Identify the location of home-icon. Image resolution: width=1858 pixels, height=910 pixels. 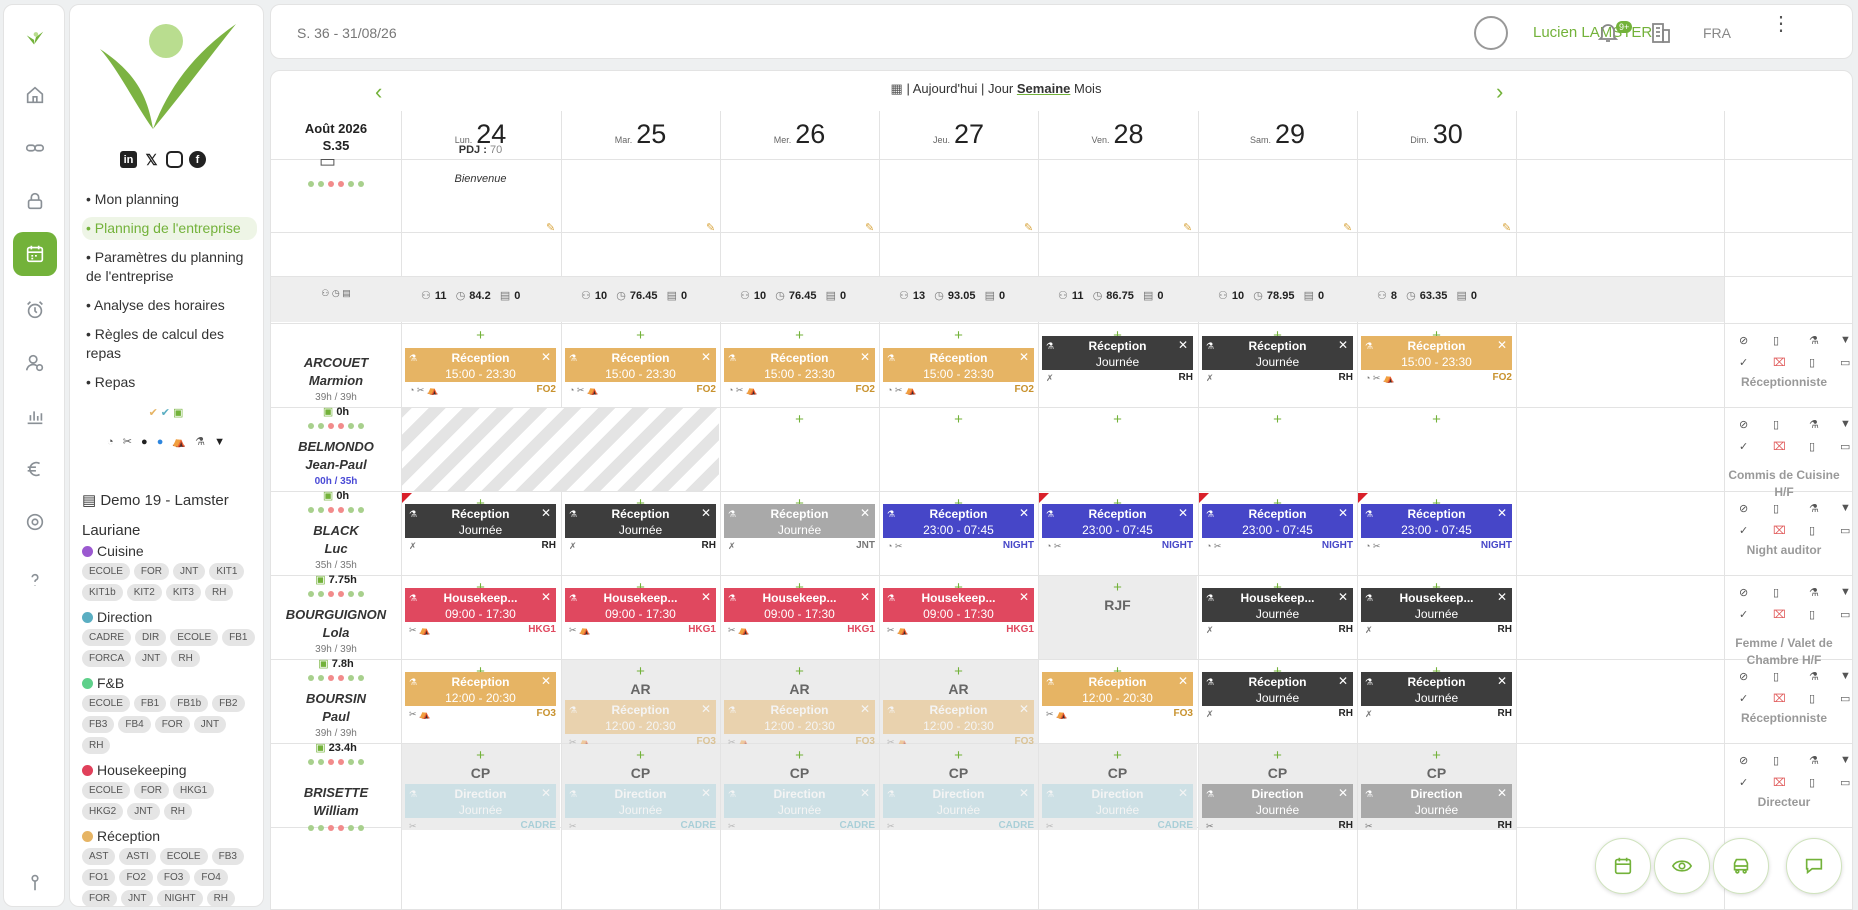
(35, 95).